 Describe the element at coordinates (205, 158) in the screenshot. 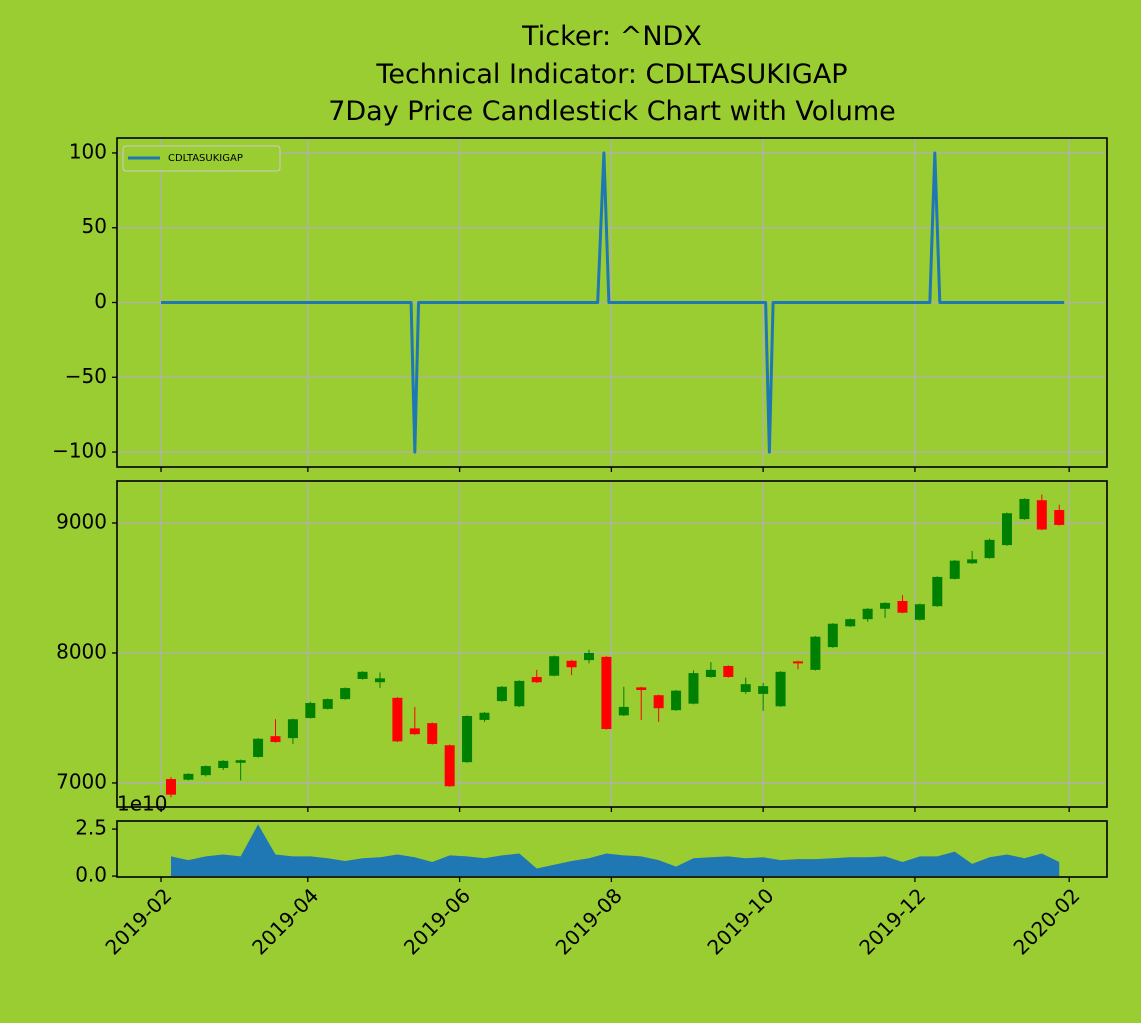

I see `legend-label: CDLTASUKIGAP` at that location.